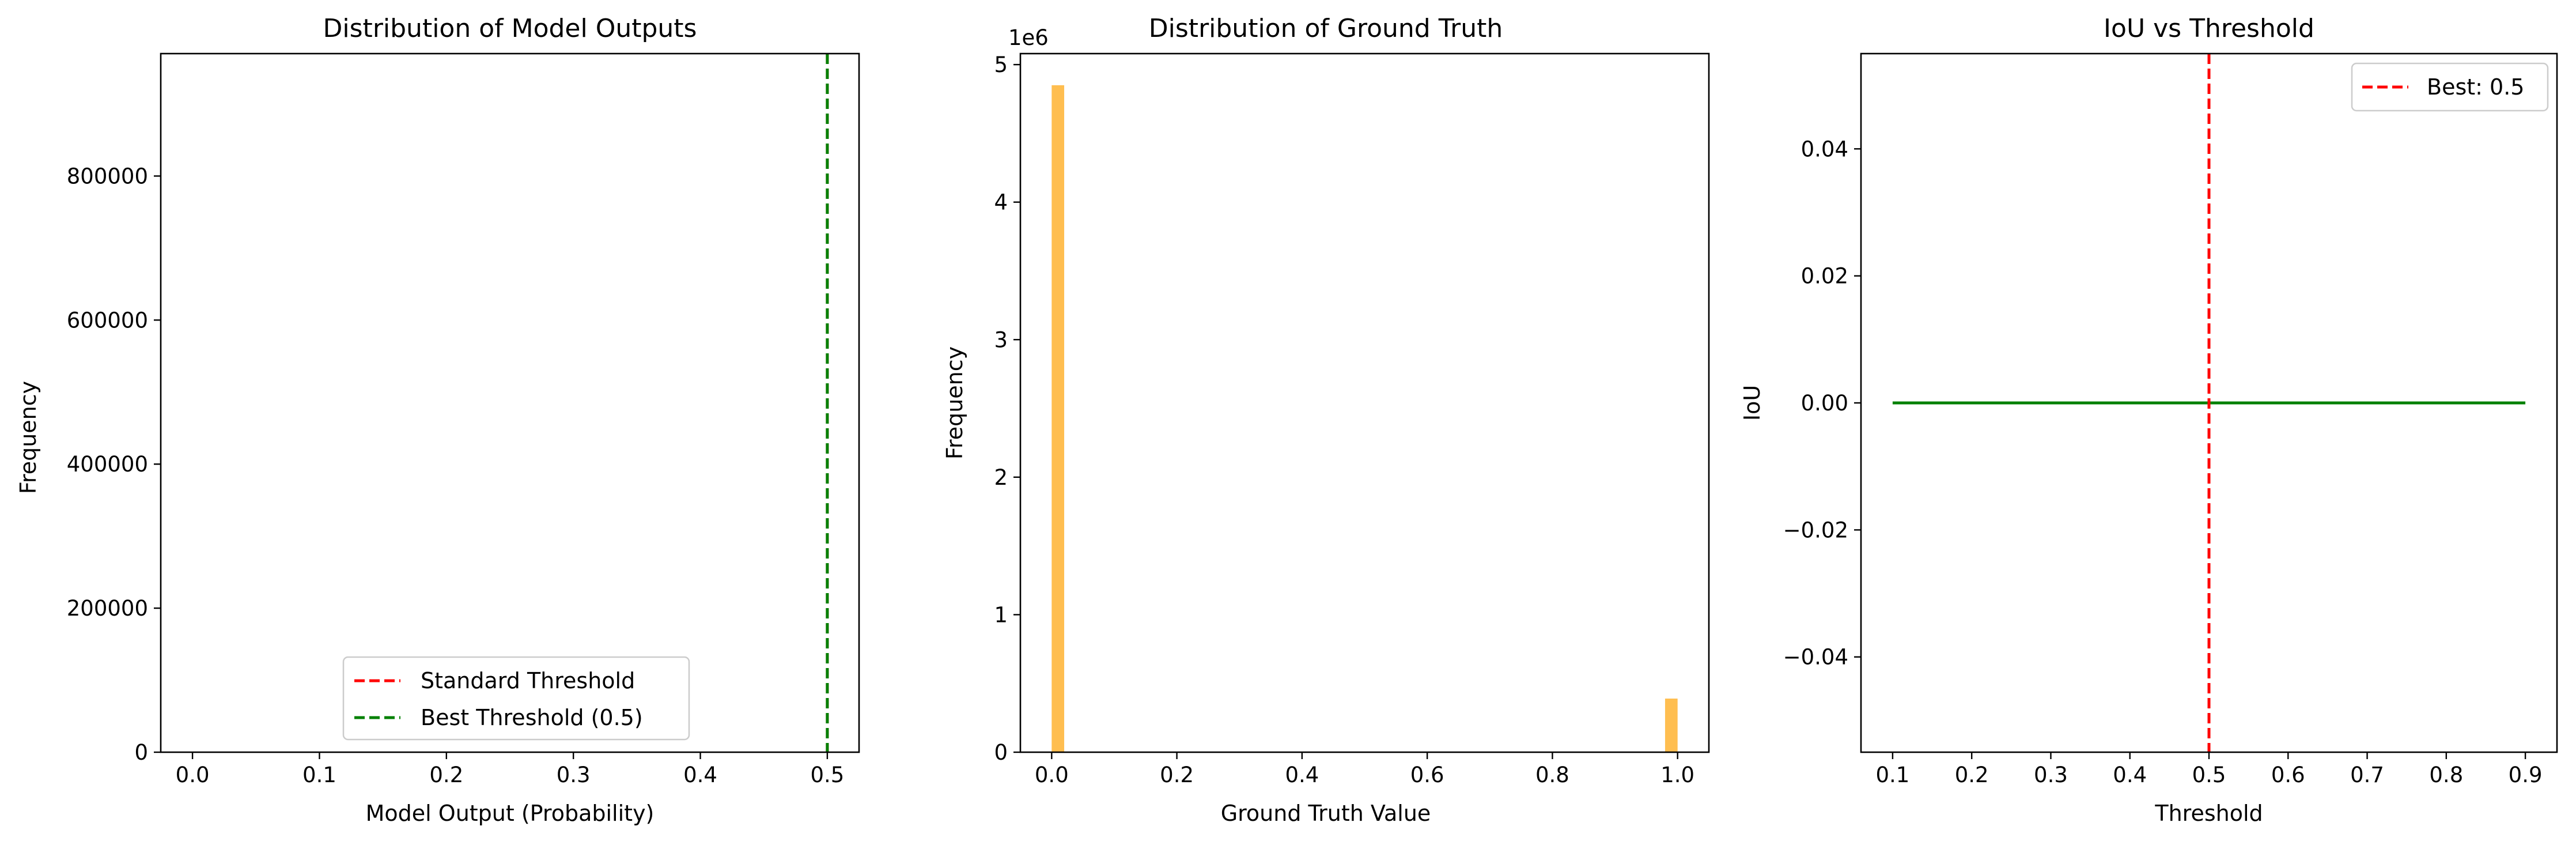  What do you see at coordinates (107, 320) in the screenshot?
I see `y-tick-label-3: 600000` at bounding box center [107, 320].